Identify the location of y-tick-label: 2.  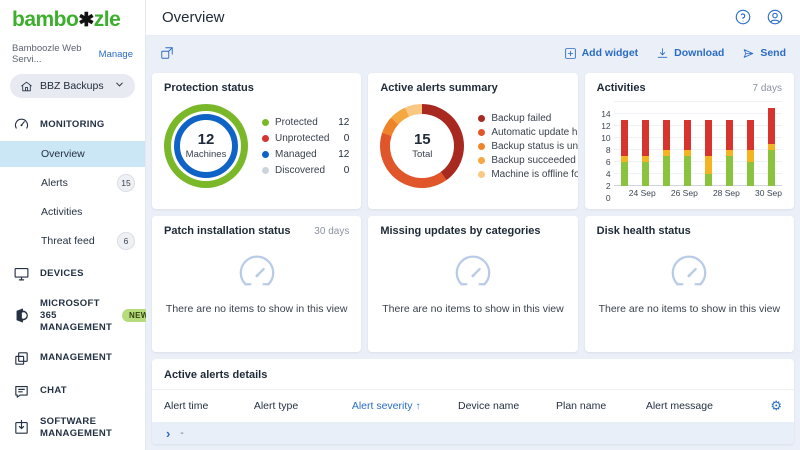
(608, 186).